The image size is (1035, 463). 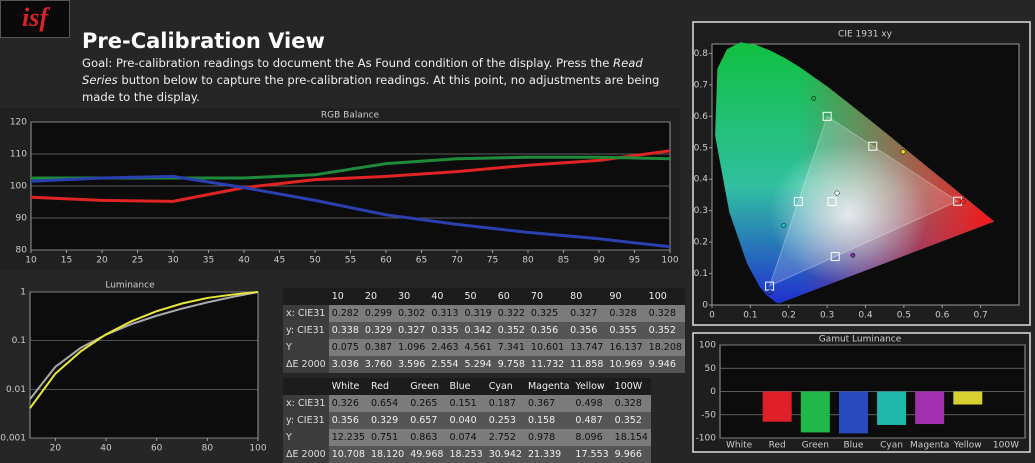 What do you see at coordinates (701, 211) in the screenshot?
I see `y-tick-label: 0.3` at bounding box center [701, 211].